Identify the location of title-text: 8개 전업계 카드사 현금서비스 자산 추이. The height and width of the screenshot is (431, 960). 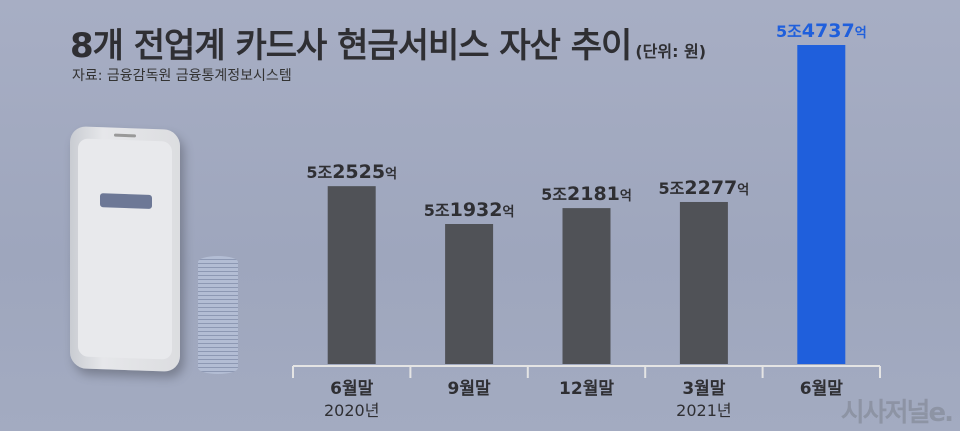
(351, 46).